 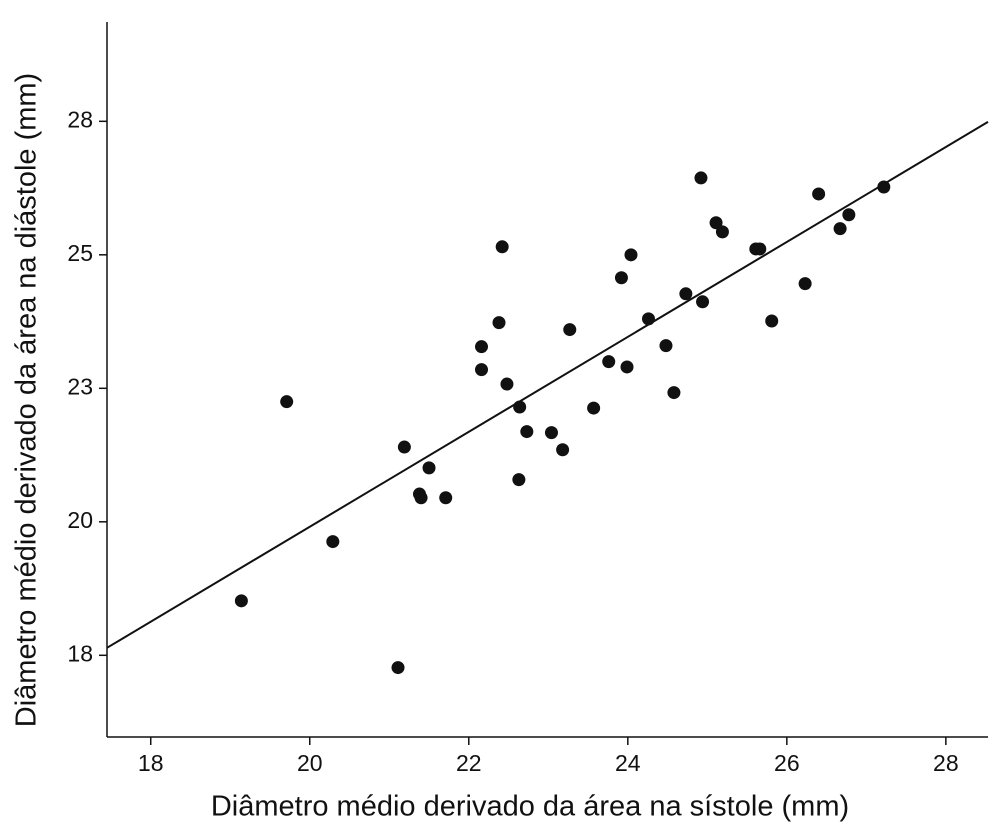 What do you see at coordinates (80, 386) in the screenshot?
I see `y-tick-label: 23` at bounding box center [80, 386].